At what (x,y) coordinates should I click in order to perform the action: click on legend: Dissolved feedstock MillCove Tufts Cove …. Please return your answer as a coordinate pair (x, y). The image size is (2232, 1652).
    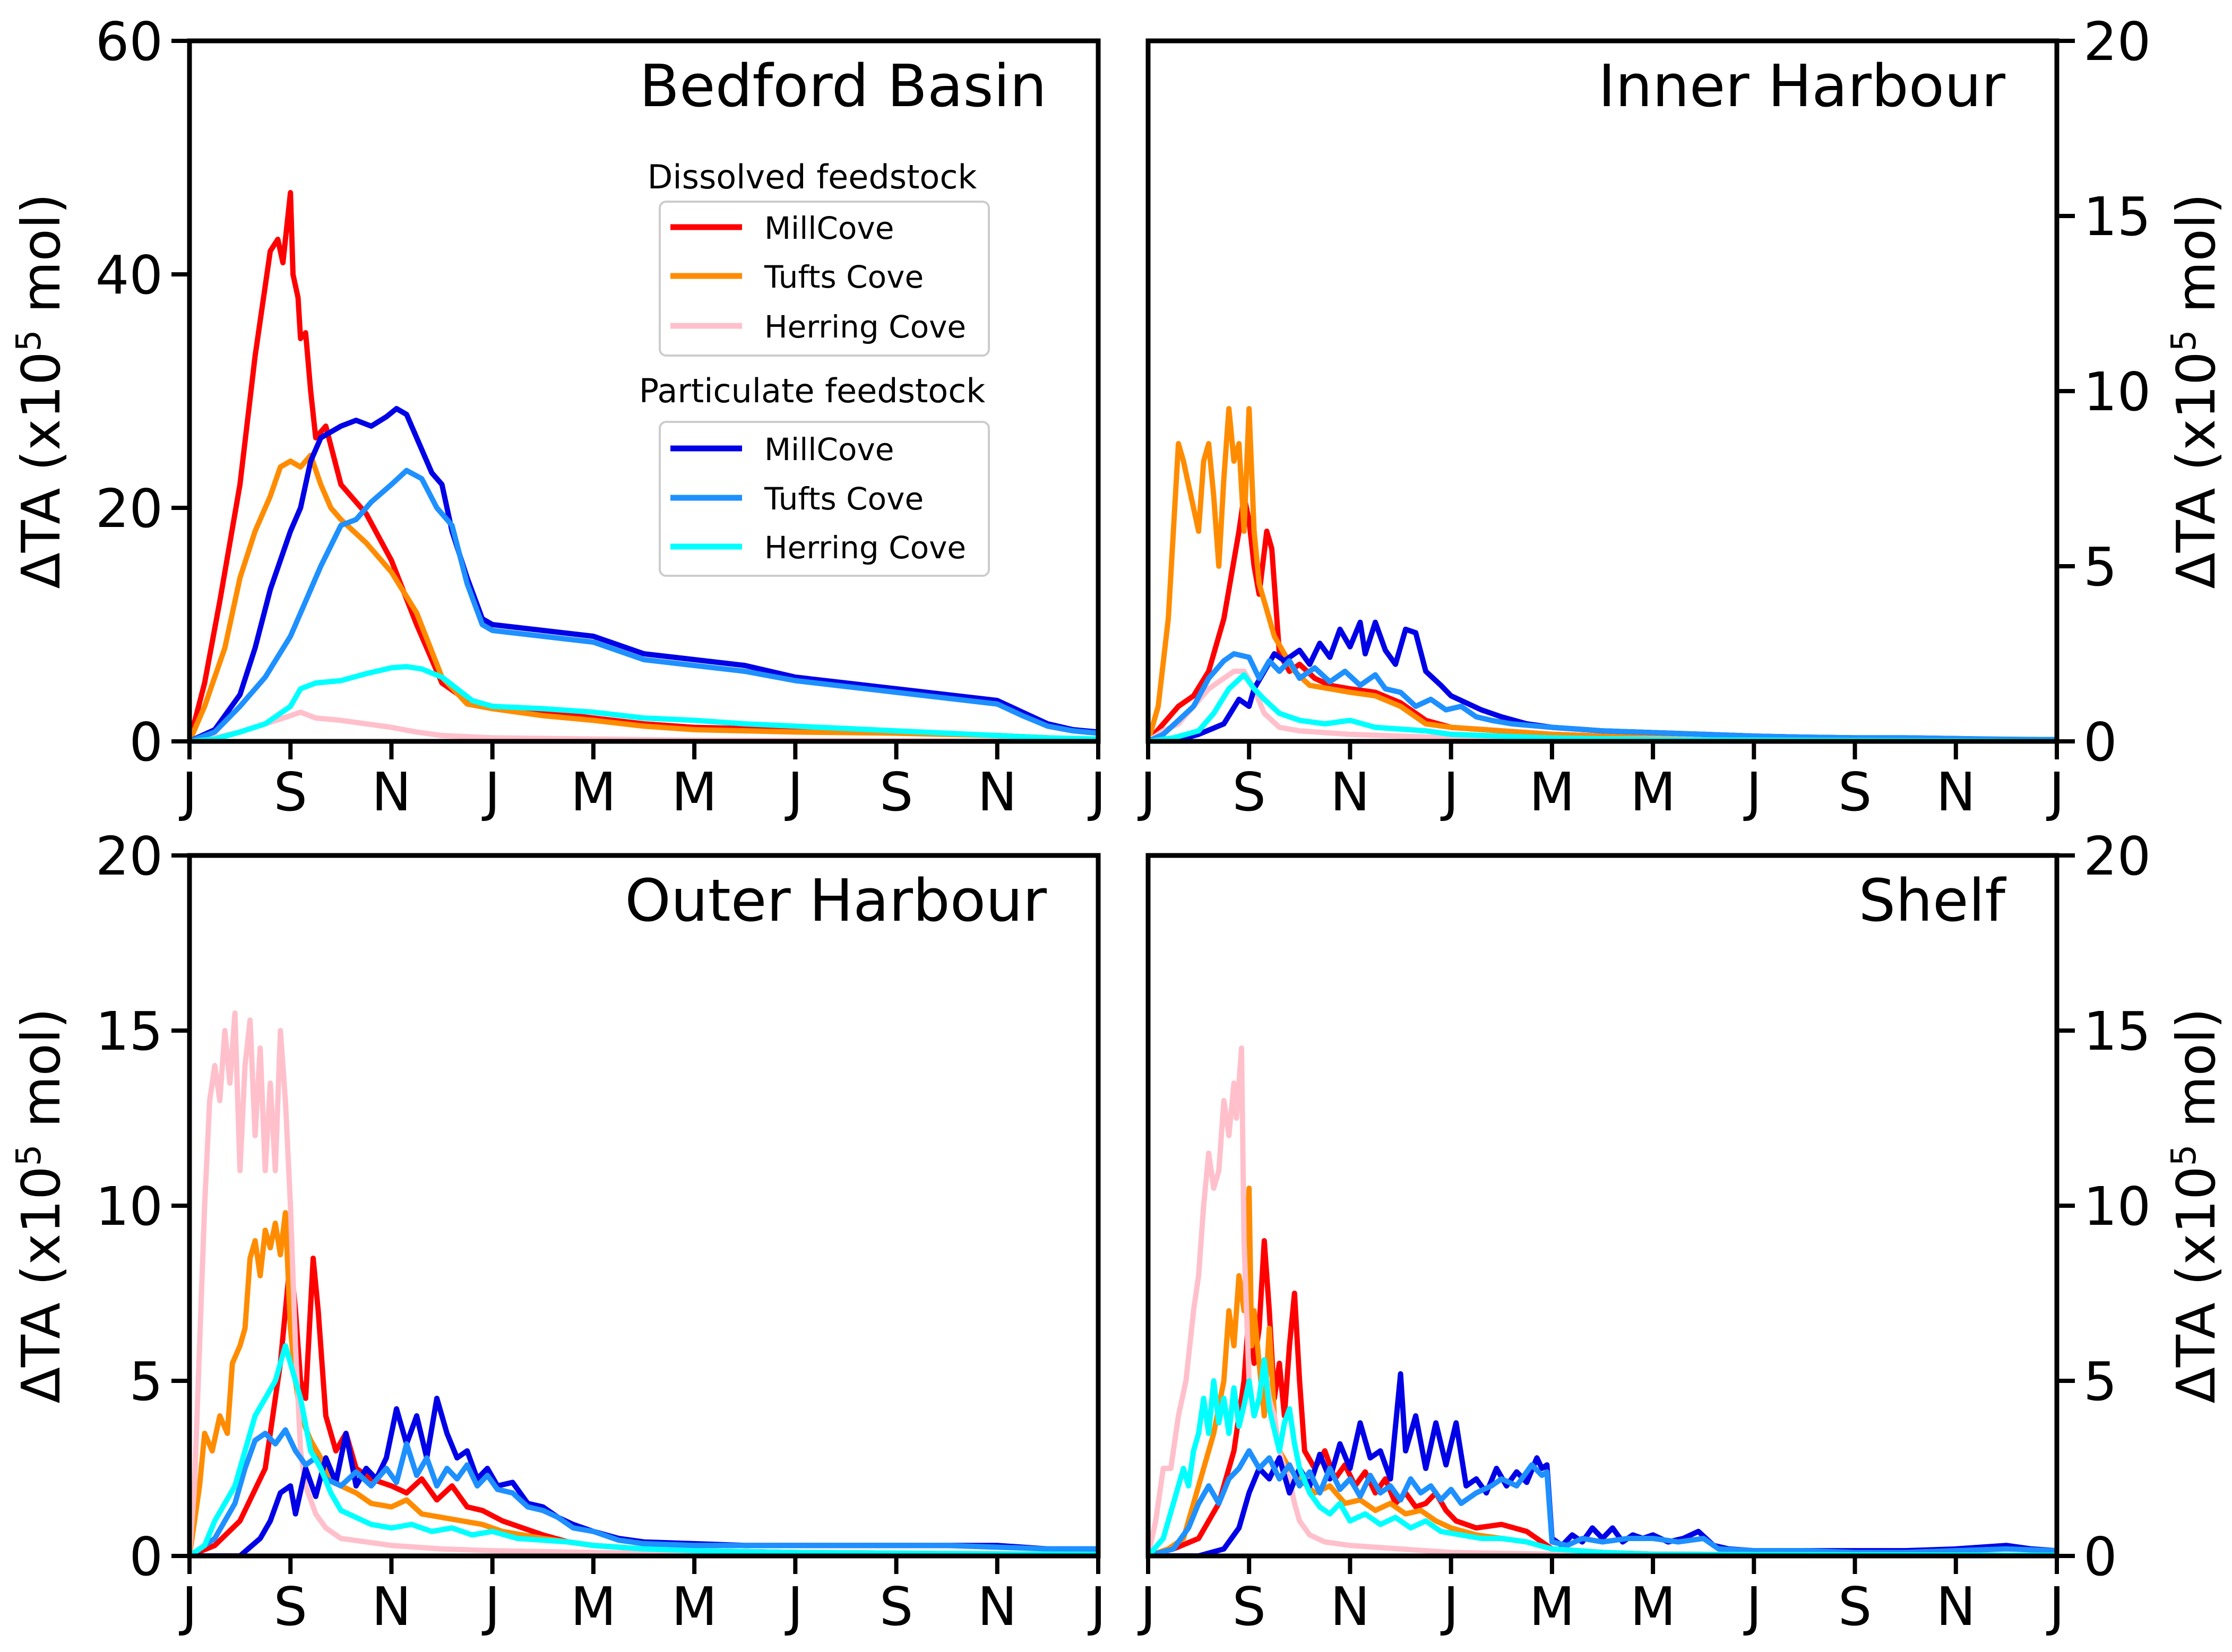
    Looking at the image, I should click on (815, 367).